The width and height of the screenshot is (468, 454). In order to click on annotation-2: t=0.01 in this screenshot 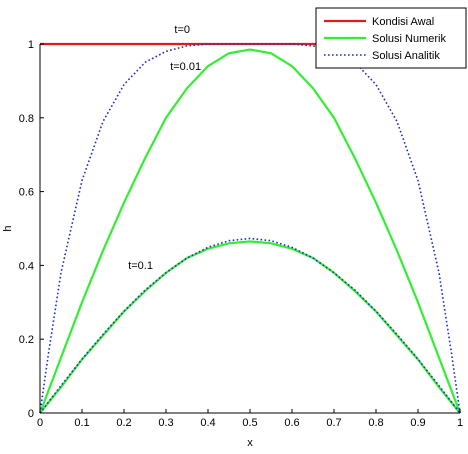, I will do `click(185, 67)`.